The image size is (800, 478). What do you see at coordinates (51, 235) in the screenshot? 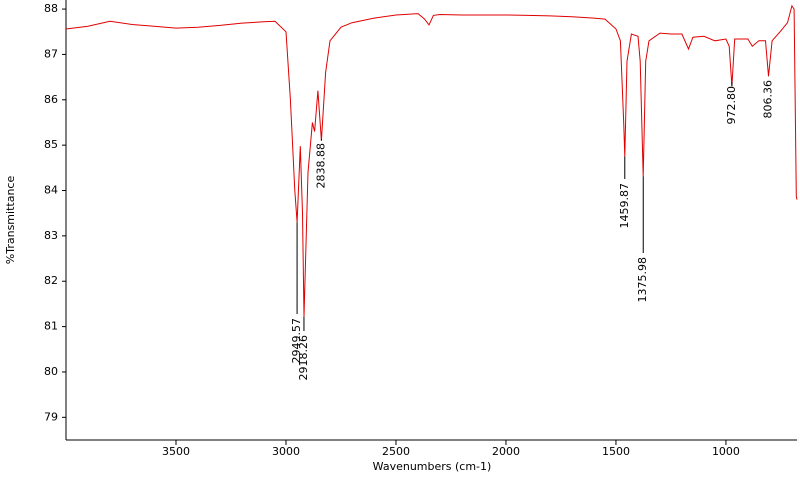
I see `y-tick-label: 83` at bounding box center [51, 235].